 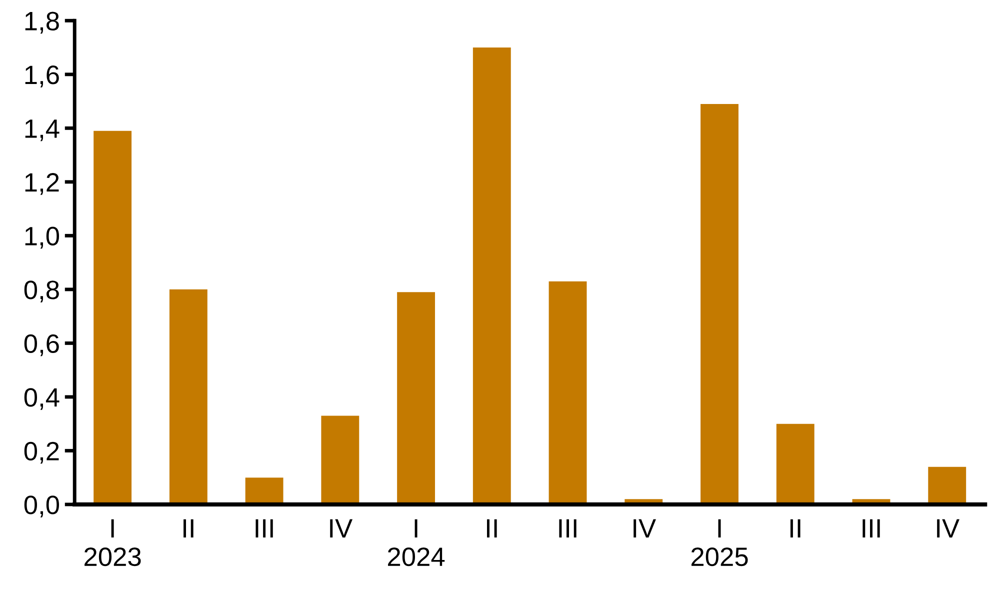 I want to click on x-tick-label: I 2023, so click(x=112, y=542).